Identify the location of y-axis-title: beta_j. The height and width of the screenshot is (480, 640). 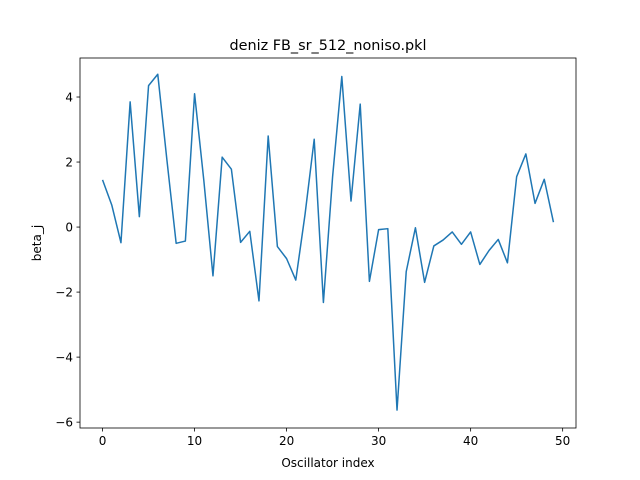
(37, 243).